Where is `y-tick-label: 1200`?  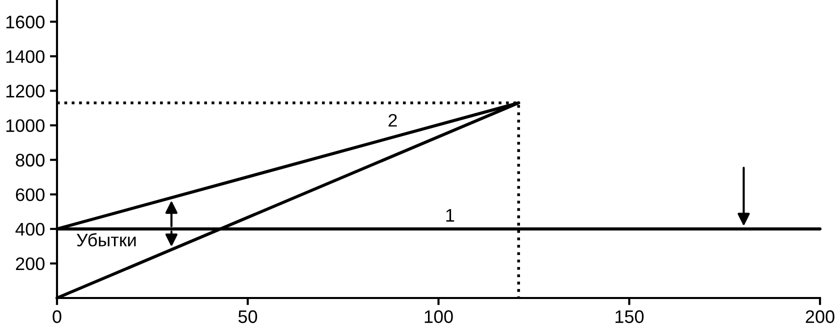
y-tick-label: 1200 is located at coordinates (25, 91).